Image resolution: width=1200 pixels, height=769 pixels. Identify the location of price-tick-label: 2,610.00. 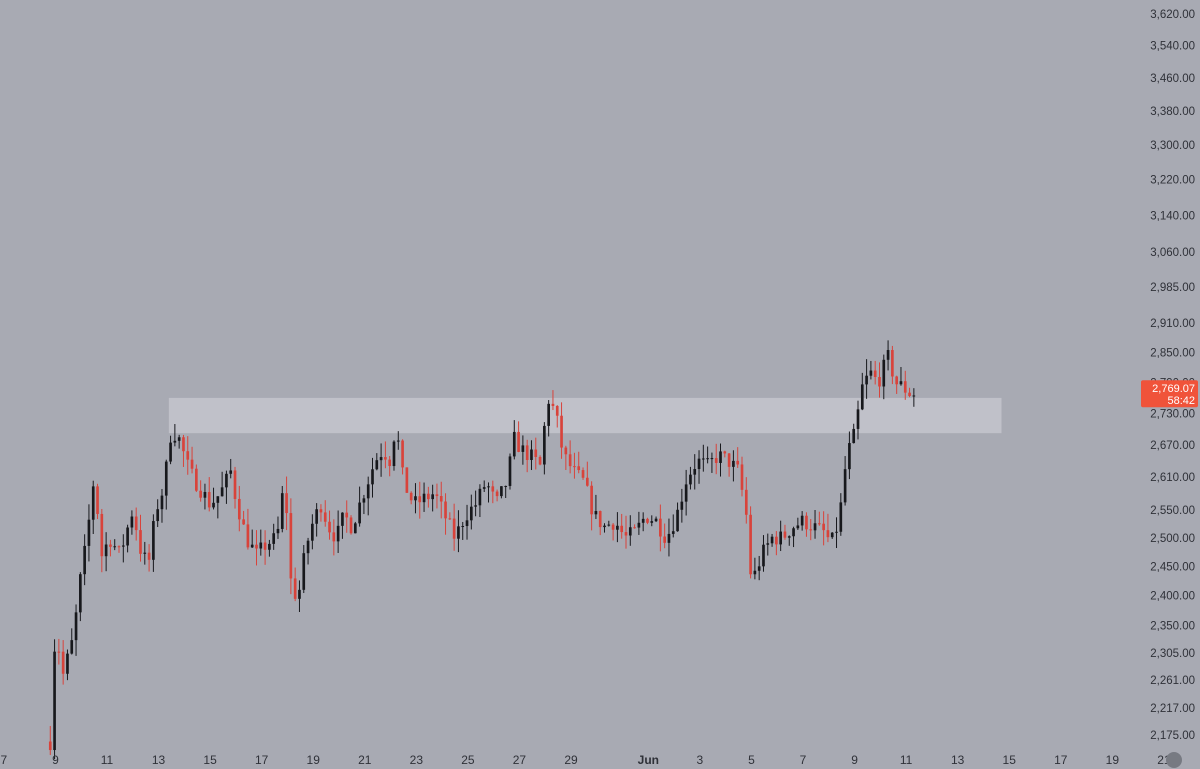
(1172, 478).